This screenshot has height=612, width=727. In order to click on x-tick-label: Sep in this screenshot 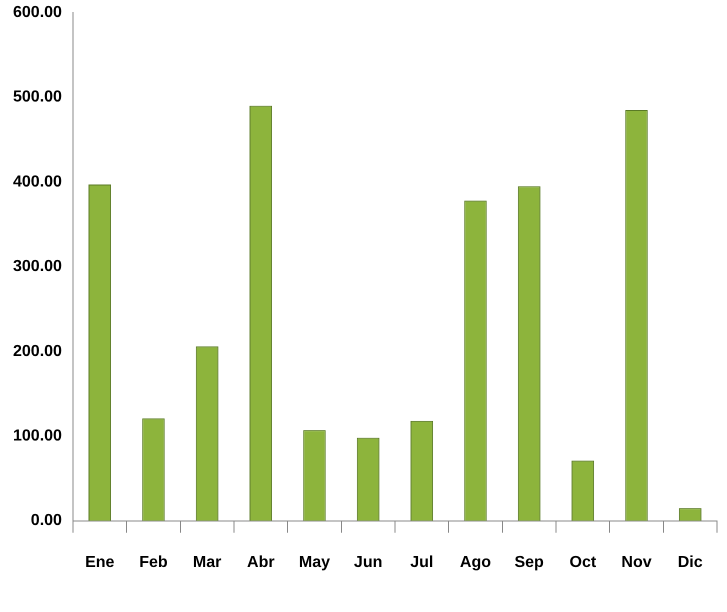, I will do `click(529, 562)`.